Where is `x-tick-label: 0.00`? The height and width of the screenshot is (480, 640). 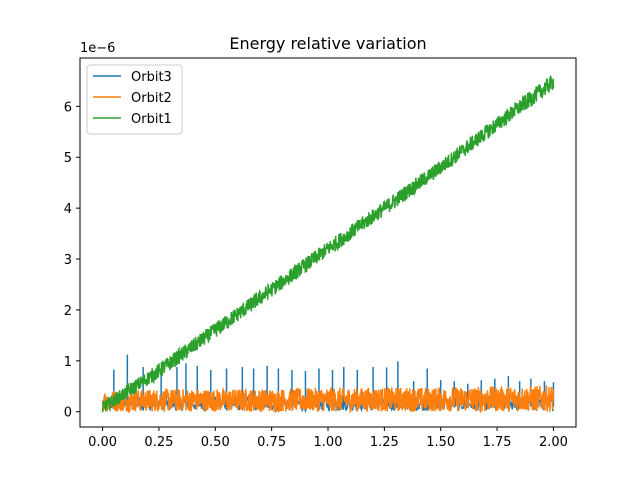
x-tick-label: 0.00 is located at coordinates (102, 442).